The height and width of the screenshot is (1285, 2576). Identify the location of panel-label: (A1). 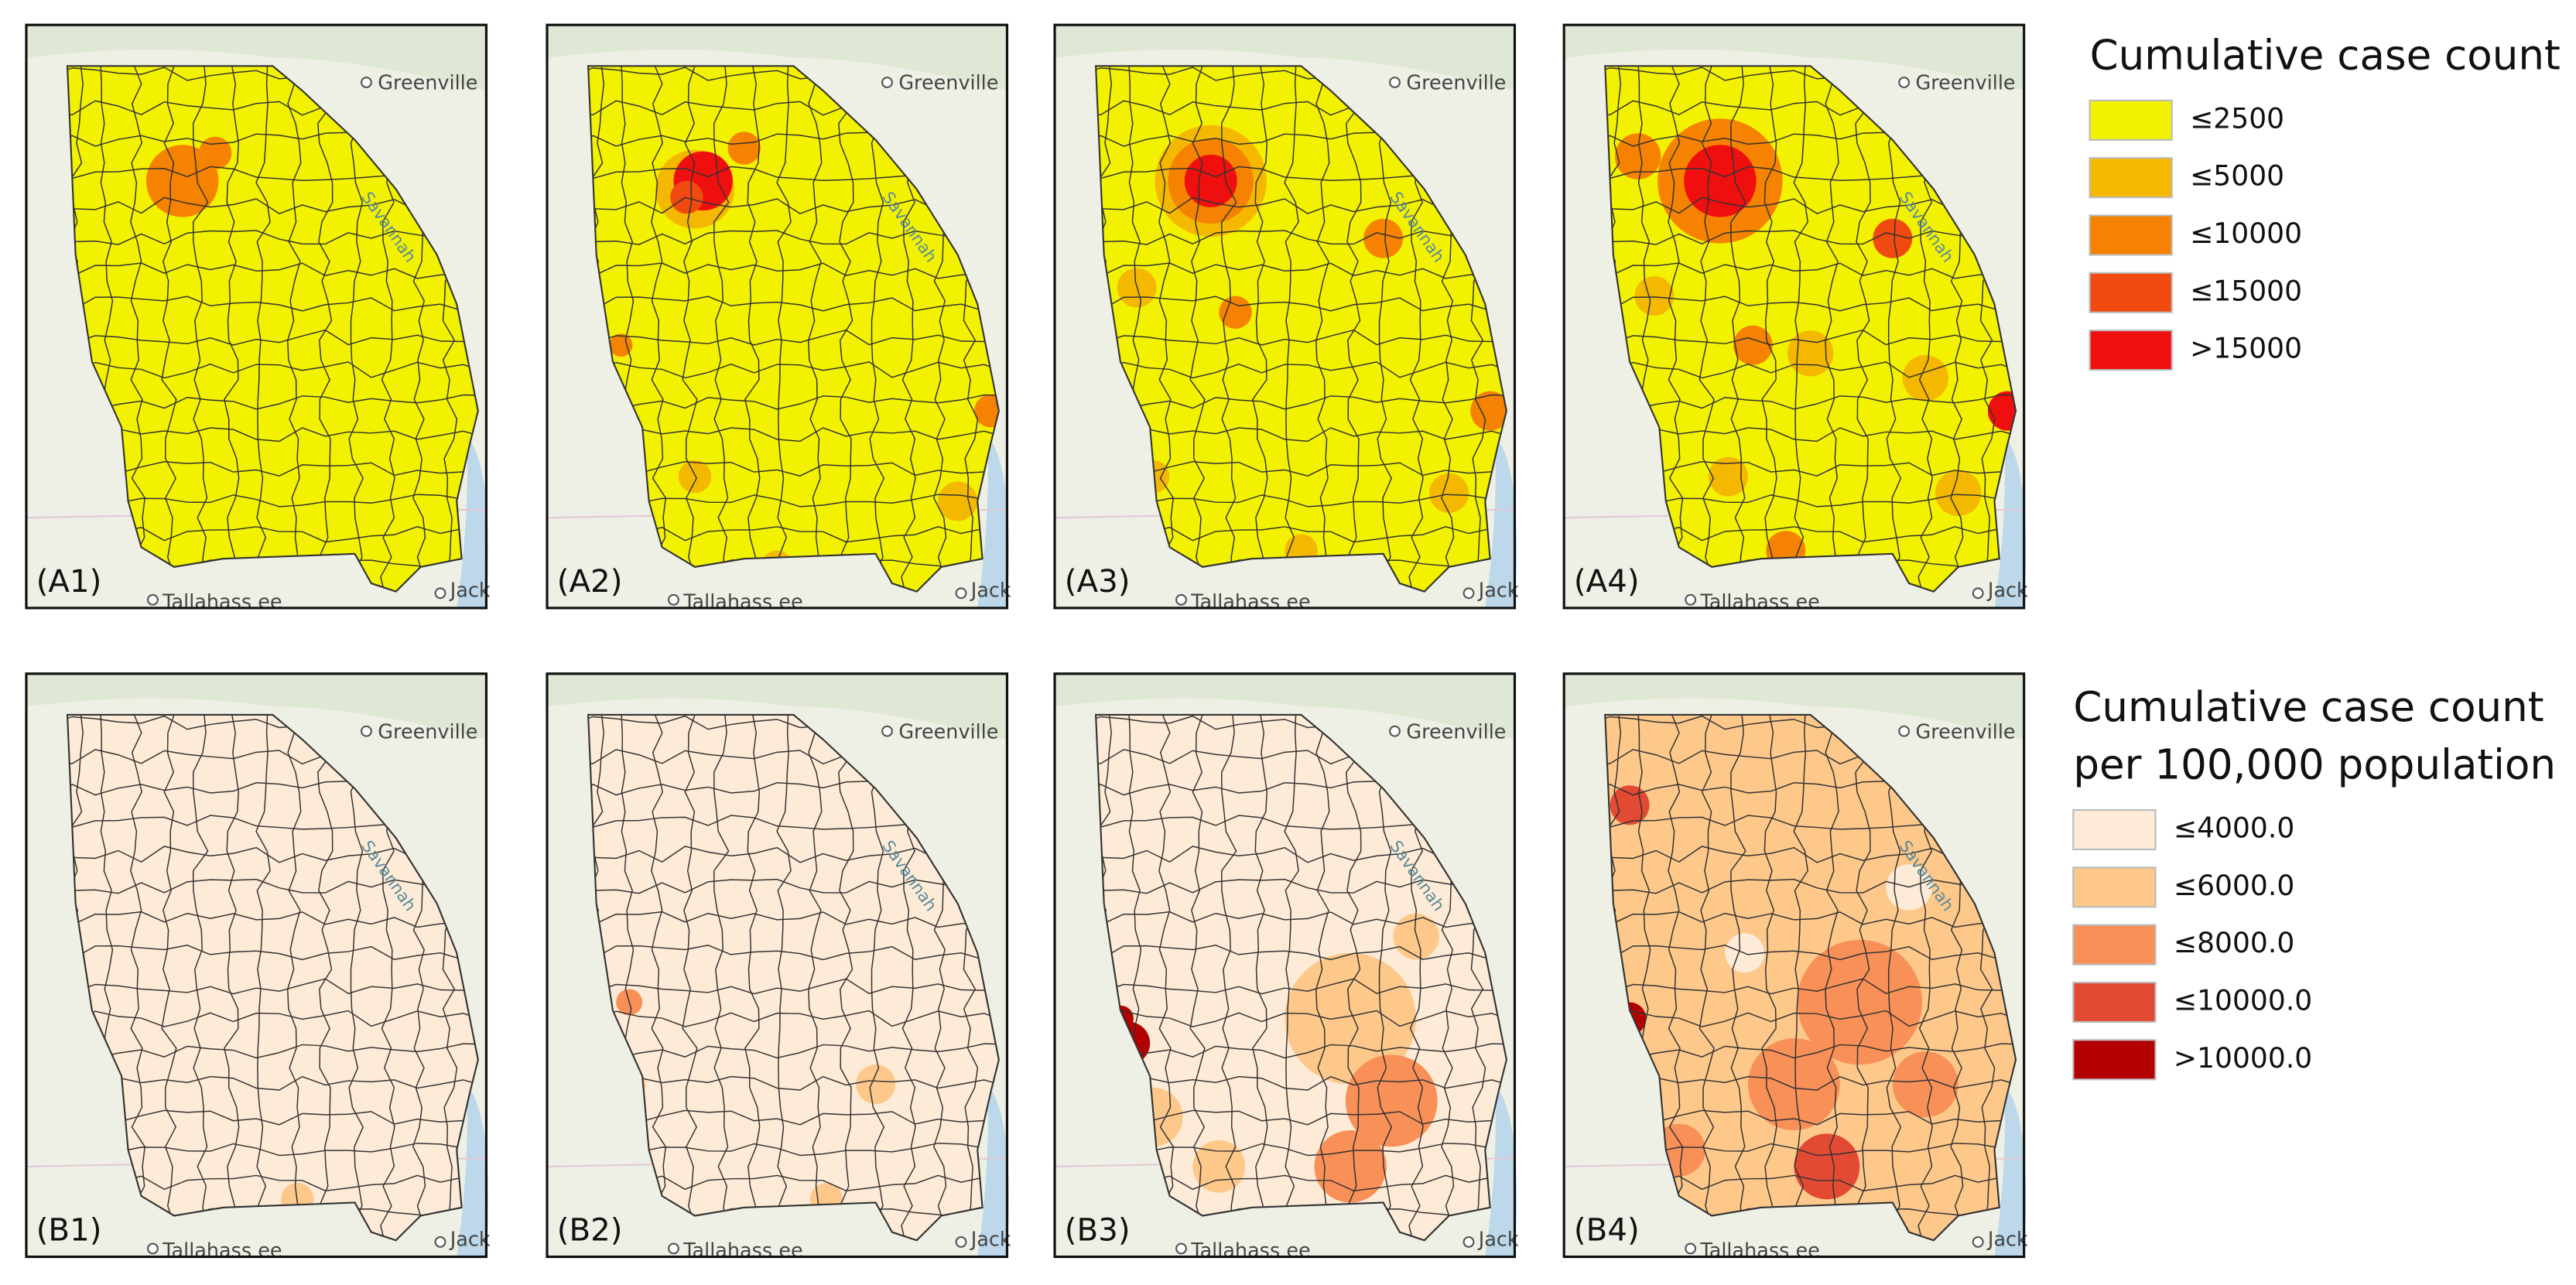
(69, 582).